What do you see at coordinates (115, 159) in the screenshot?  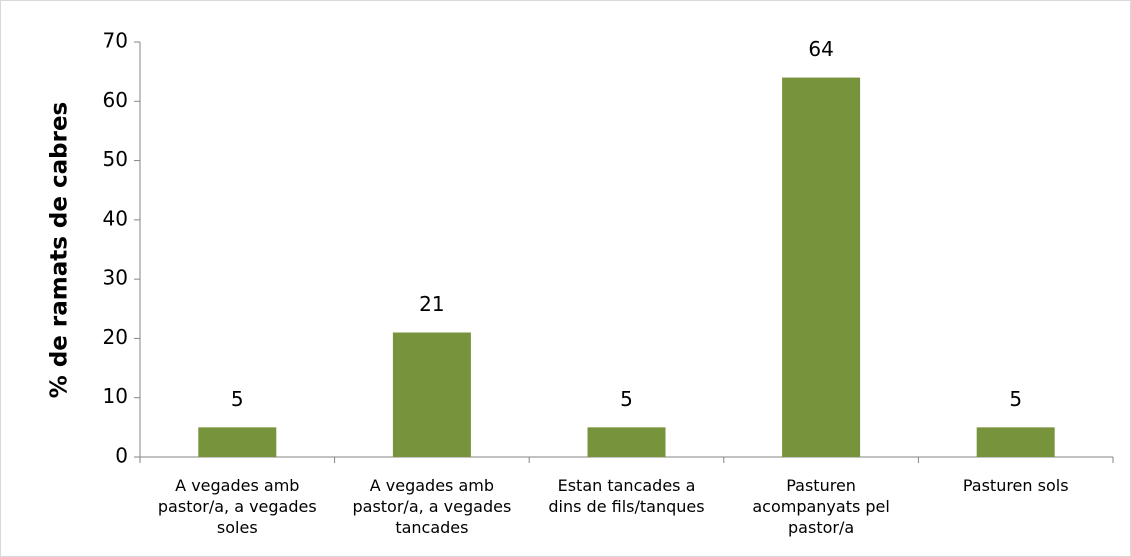 I see `y-tick-label: 50` at bounding box center [115, 159].